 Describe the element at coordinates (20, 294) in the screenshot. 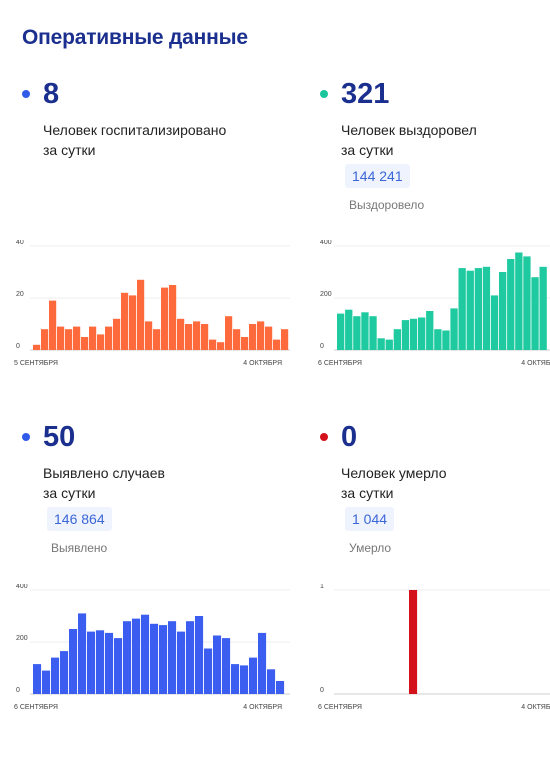

I see `y-tick-label: 20` at that location.